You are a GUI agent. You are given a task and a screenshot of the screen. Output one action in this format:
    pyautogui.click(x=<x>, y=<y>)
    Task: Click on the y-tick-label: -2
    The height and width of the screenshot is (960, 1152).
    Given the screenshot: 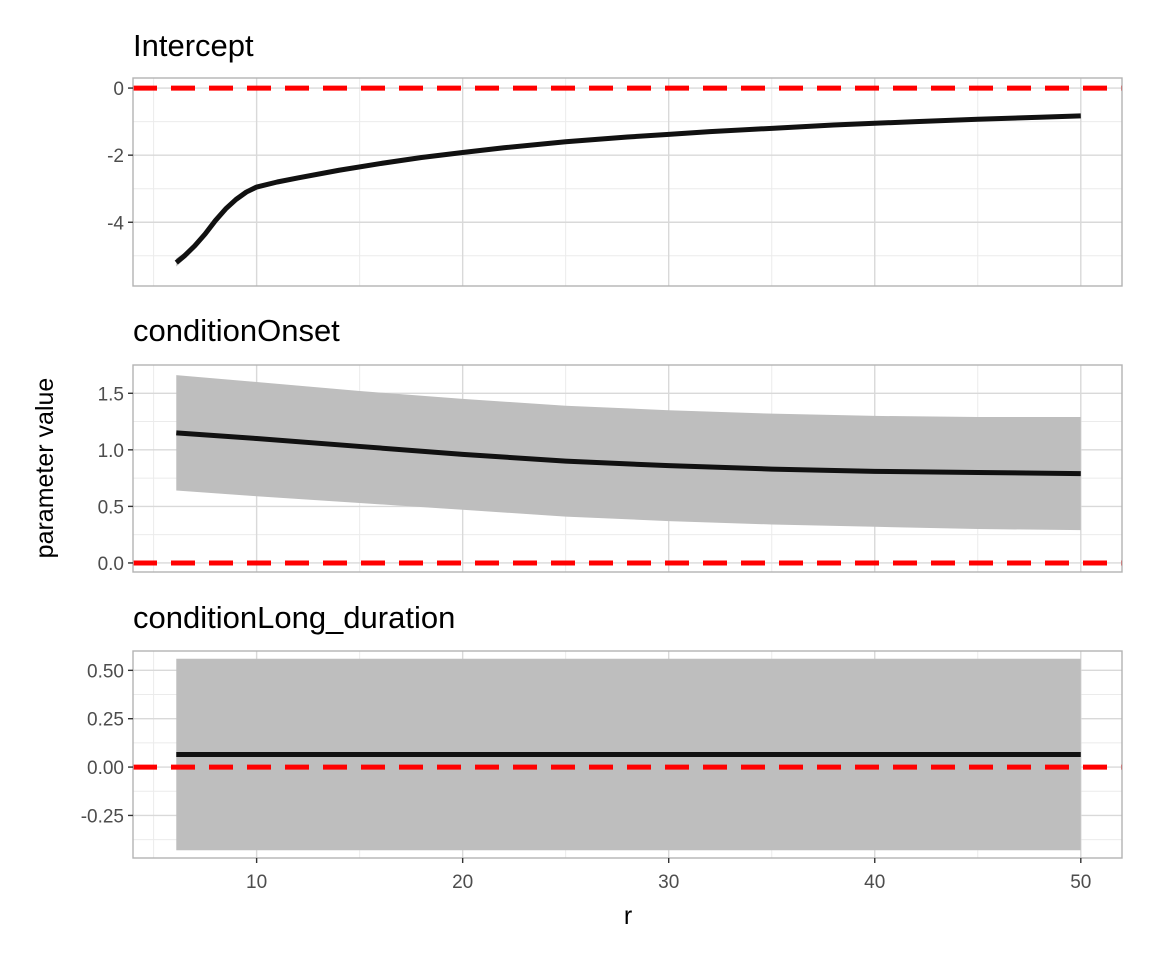 What is the action you would take?
    pyautogui.click(x=115, y=156)
    